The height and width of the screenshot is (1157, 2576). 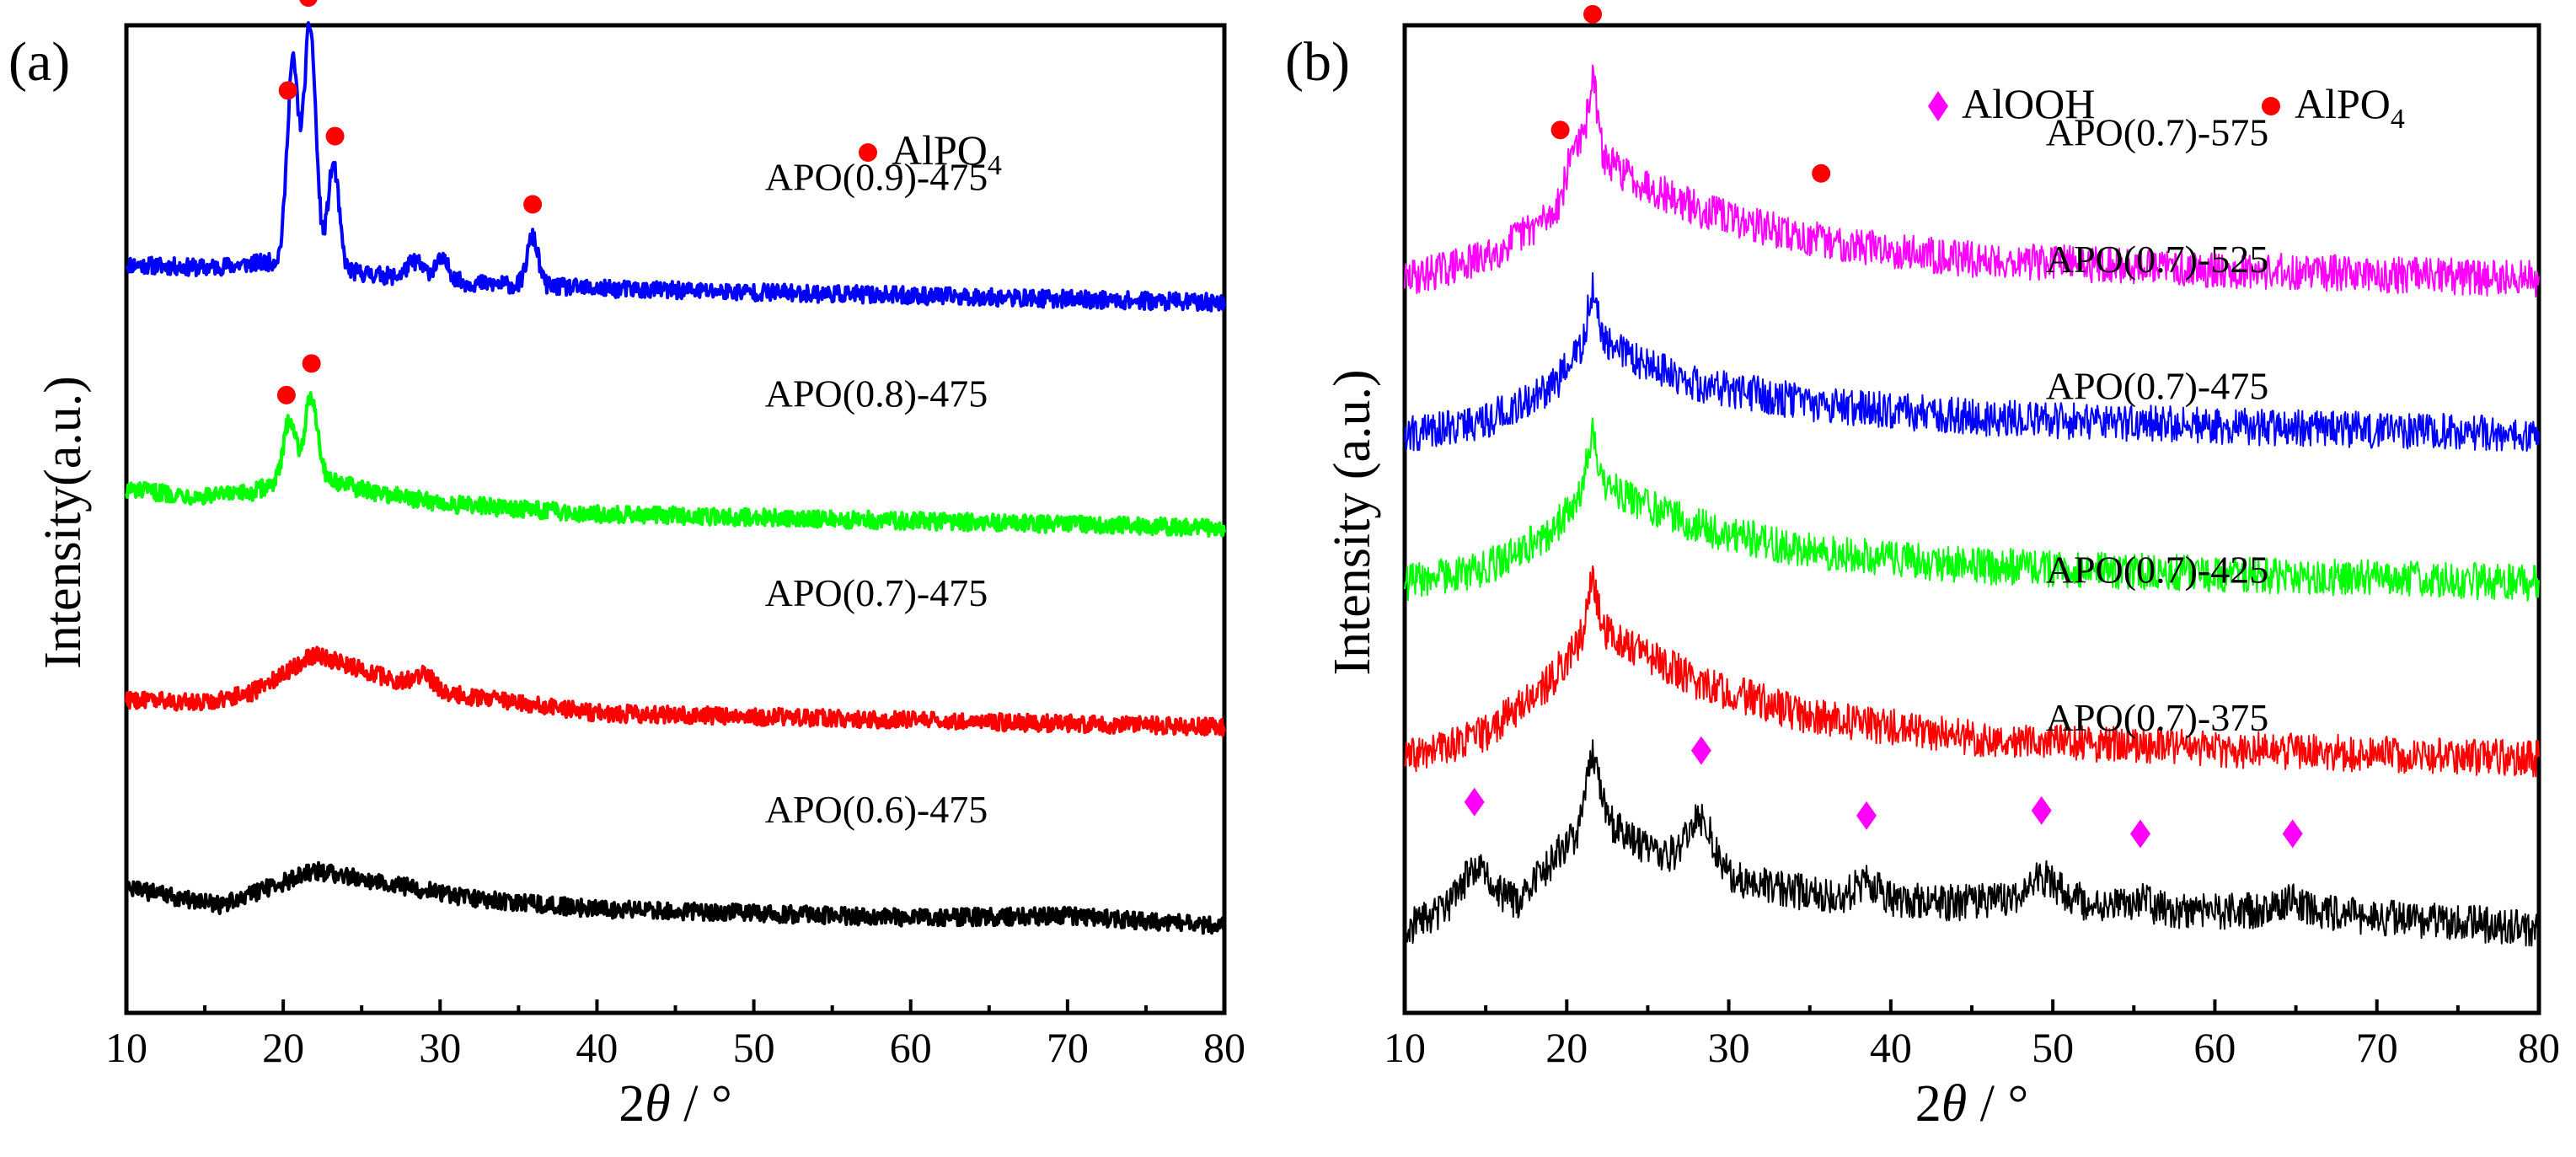 What do you see at coordinates (2157, 260) in the screenshot?
I see `series-label: APO(0.7)-525` at bounding box center [2157, 260].